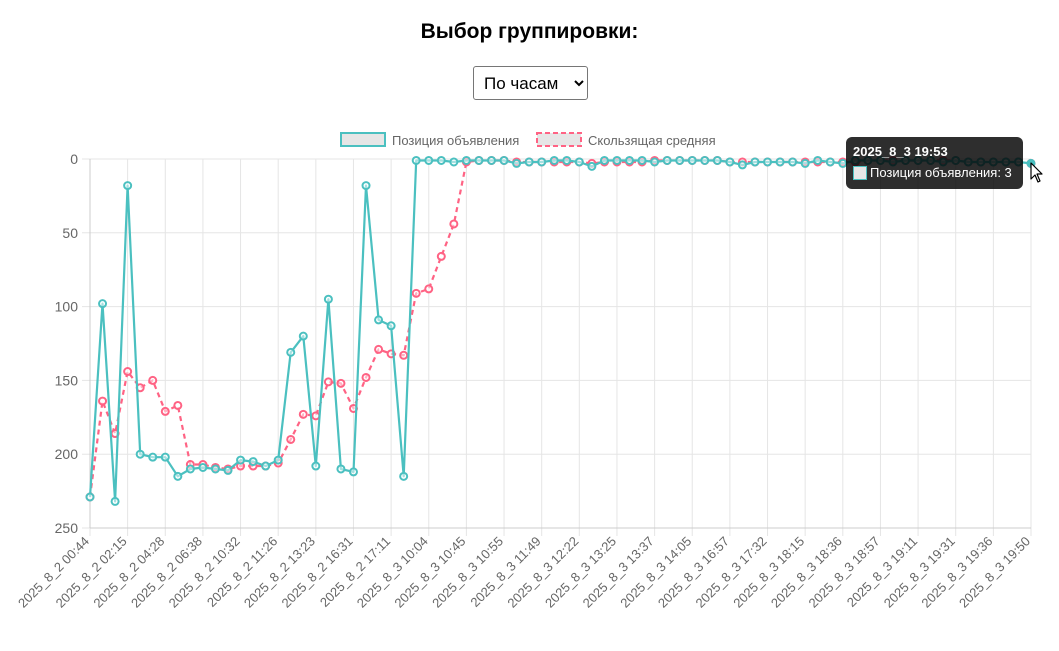 The width and height of the screenshot is (1059, 651). What do you see at coordinates (559, 139) in the screenshot?
I see `legend-swatch-moving-average` at bounding box center [559, 139].